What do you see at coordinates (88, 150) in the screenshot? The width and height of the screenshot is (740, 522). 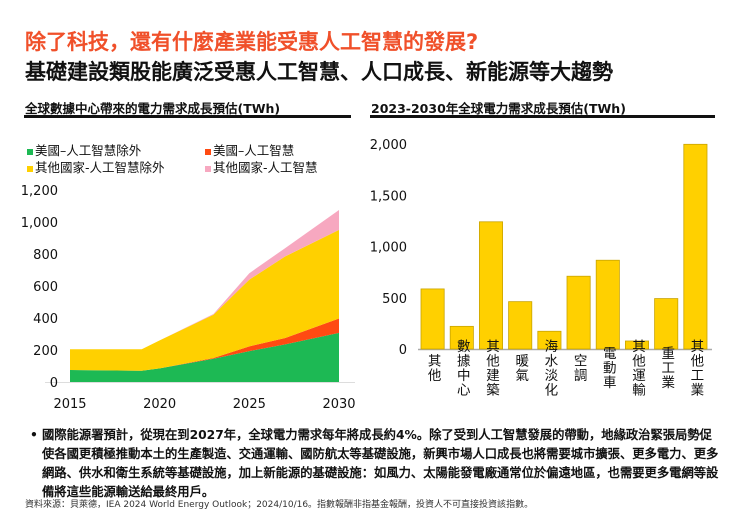 I see `legend-label: 美國–人工智慧除外` at bounding box center [88, 150].